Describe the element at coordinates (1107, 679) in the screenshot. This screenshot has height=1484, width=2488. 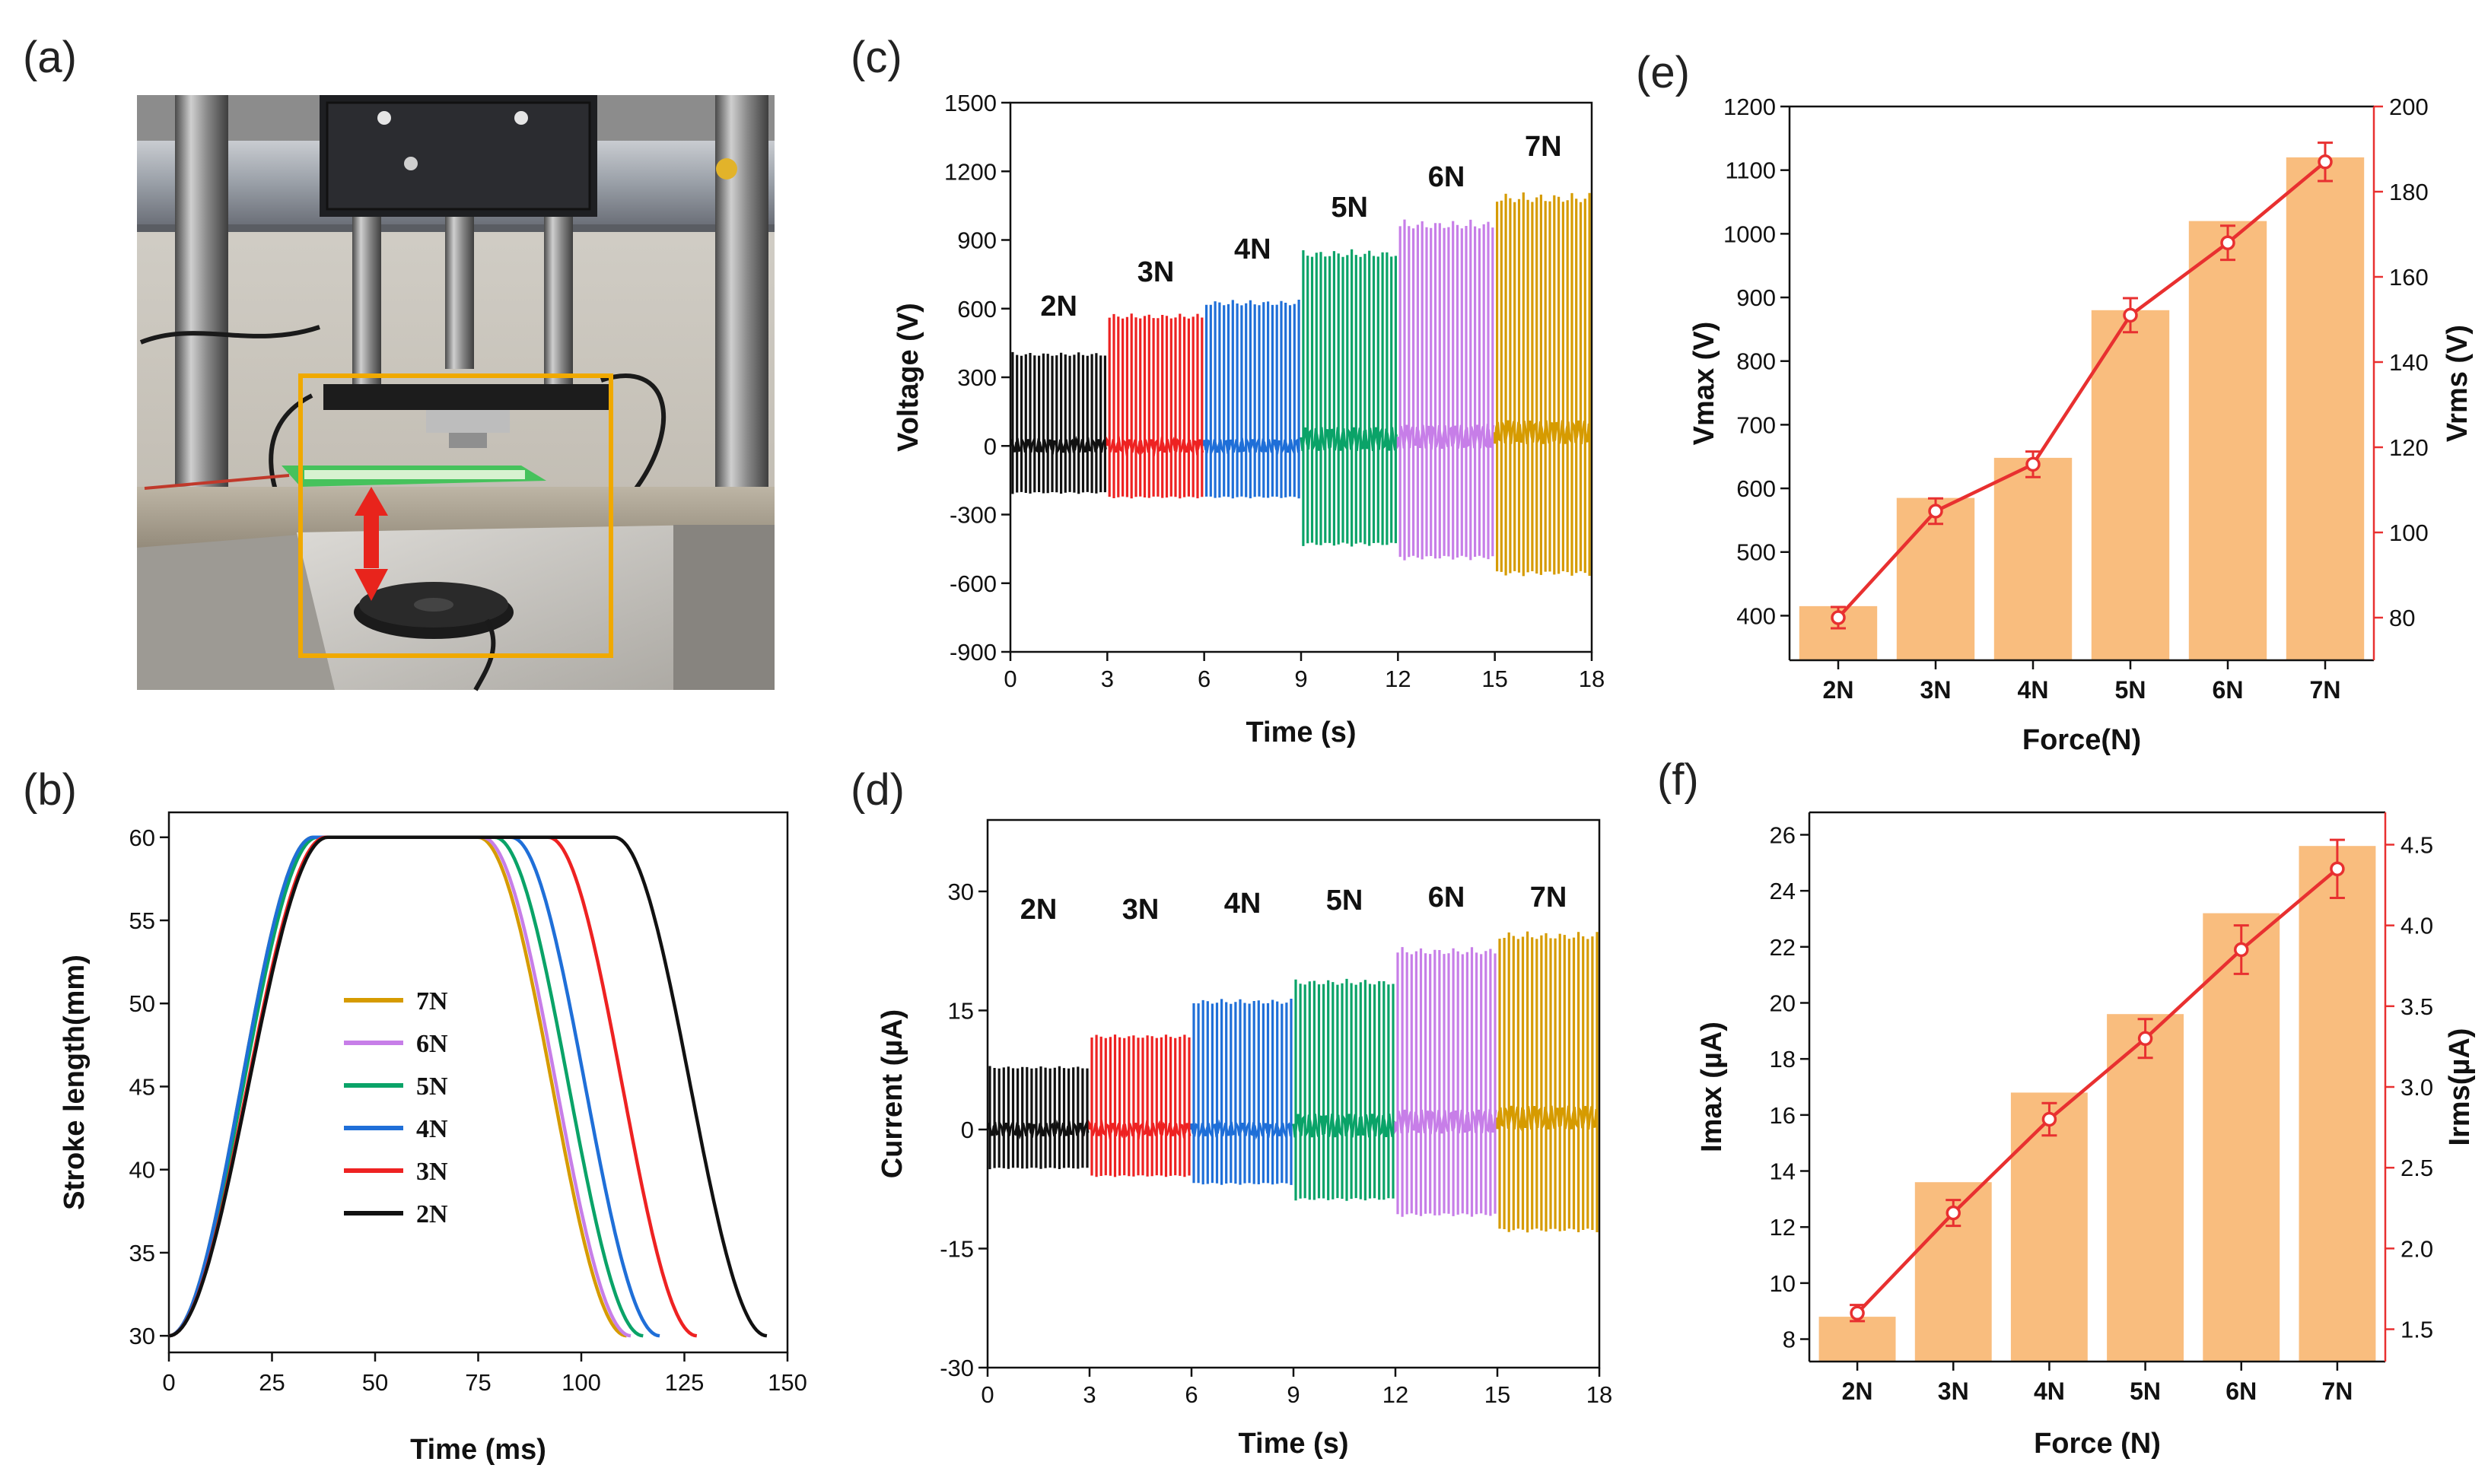
I see `x-tick-label: 3` at that location.